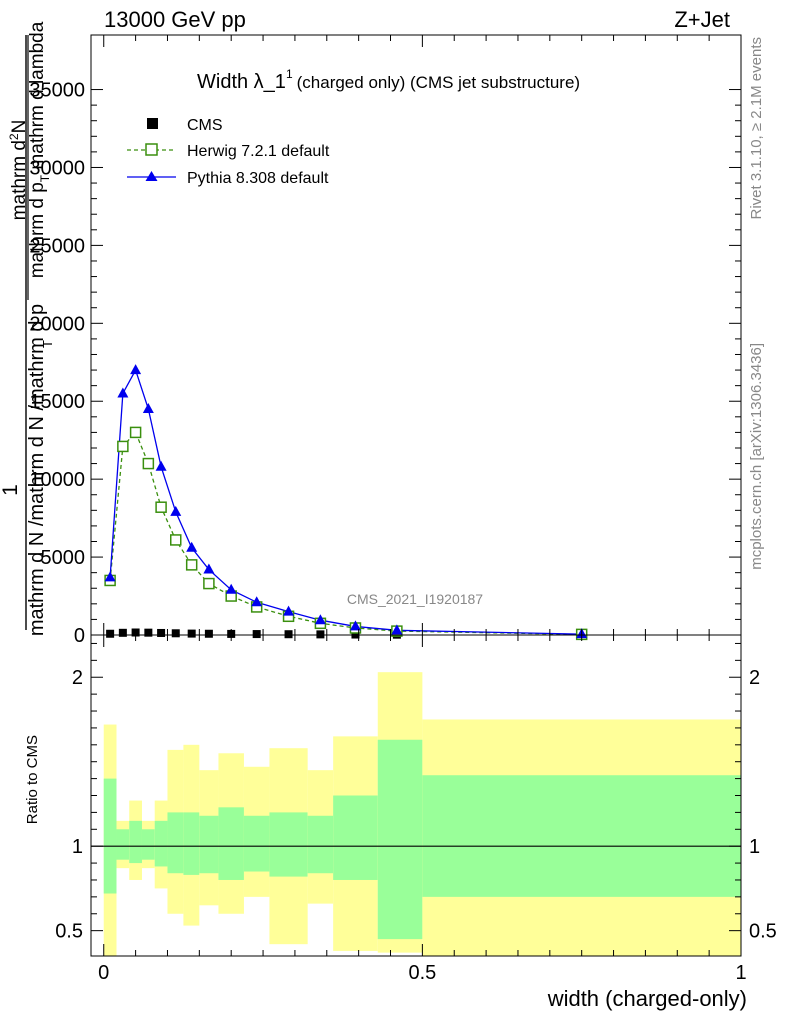  I want to click on y-label-outer-subscript: T, so click(47, 344).